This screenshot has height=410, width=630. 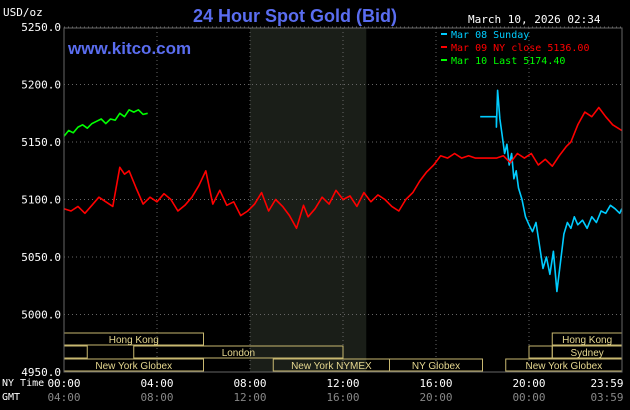 What do you see at coordinates (444, 60) in the screenshot?
I see `legend-swatch-mar10` at bounding box center [444, 60].